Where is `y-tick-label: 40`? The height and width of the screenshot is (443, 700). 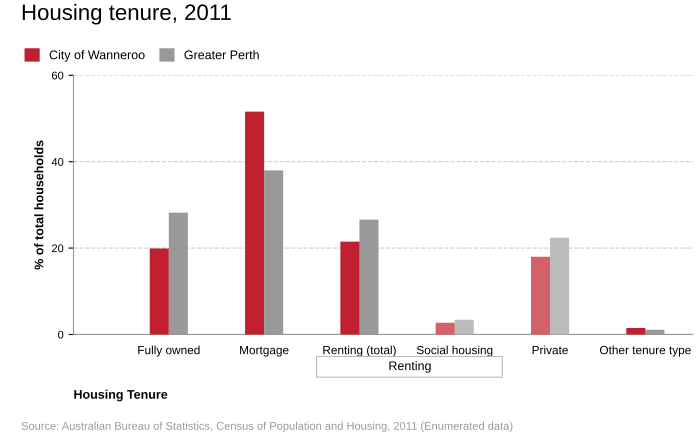 y-tick-label: 40 is located at coordinates (58, 162).